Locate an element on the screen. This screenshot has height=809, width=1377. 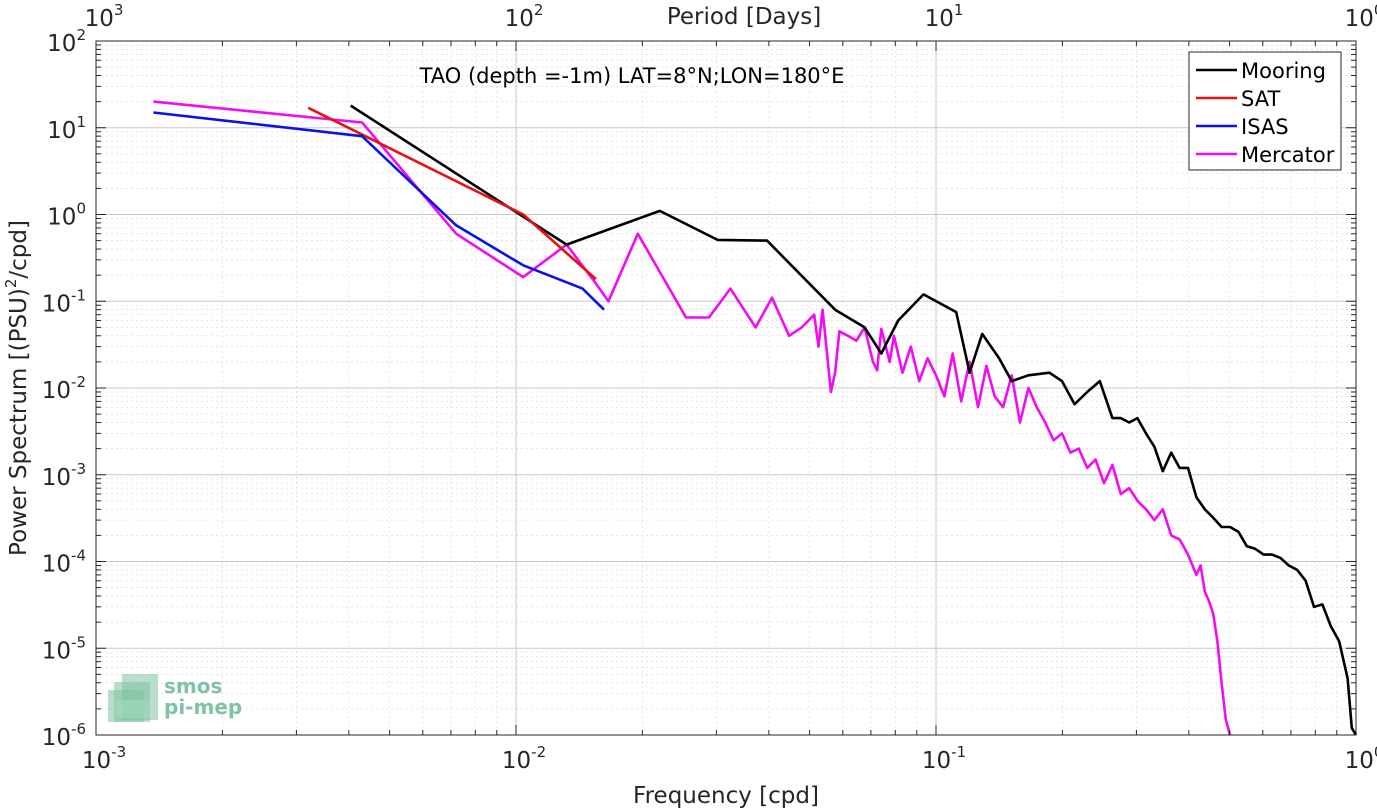
y-axis-label: Power Spectrum [(PSU)2/cpd] is located at coordinates (17, 388).